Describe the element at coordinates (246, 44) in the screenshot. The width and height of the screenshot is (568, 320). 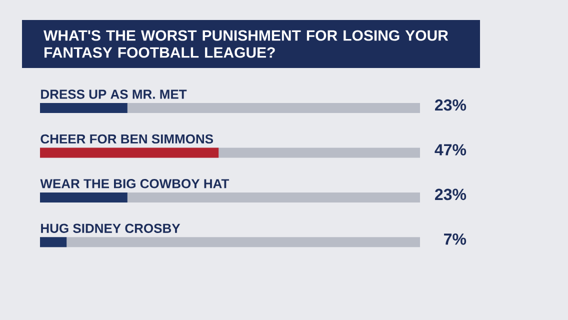
I see `chart-title: WHAT'S THE WORST PUNISHMENT FOR LOSING YOUR FANTASY FOOTBALL LEAGUE?` at that location.